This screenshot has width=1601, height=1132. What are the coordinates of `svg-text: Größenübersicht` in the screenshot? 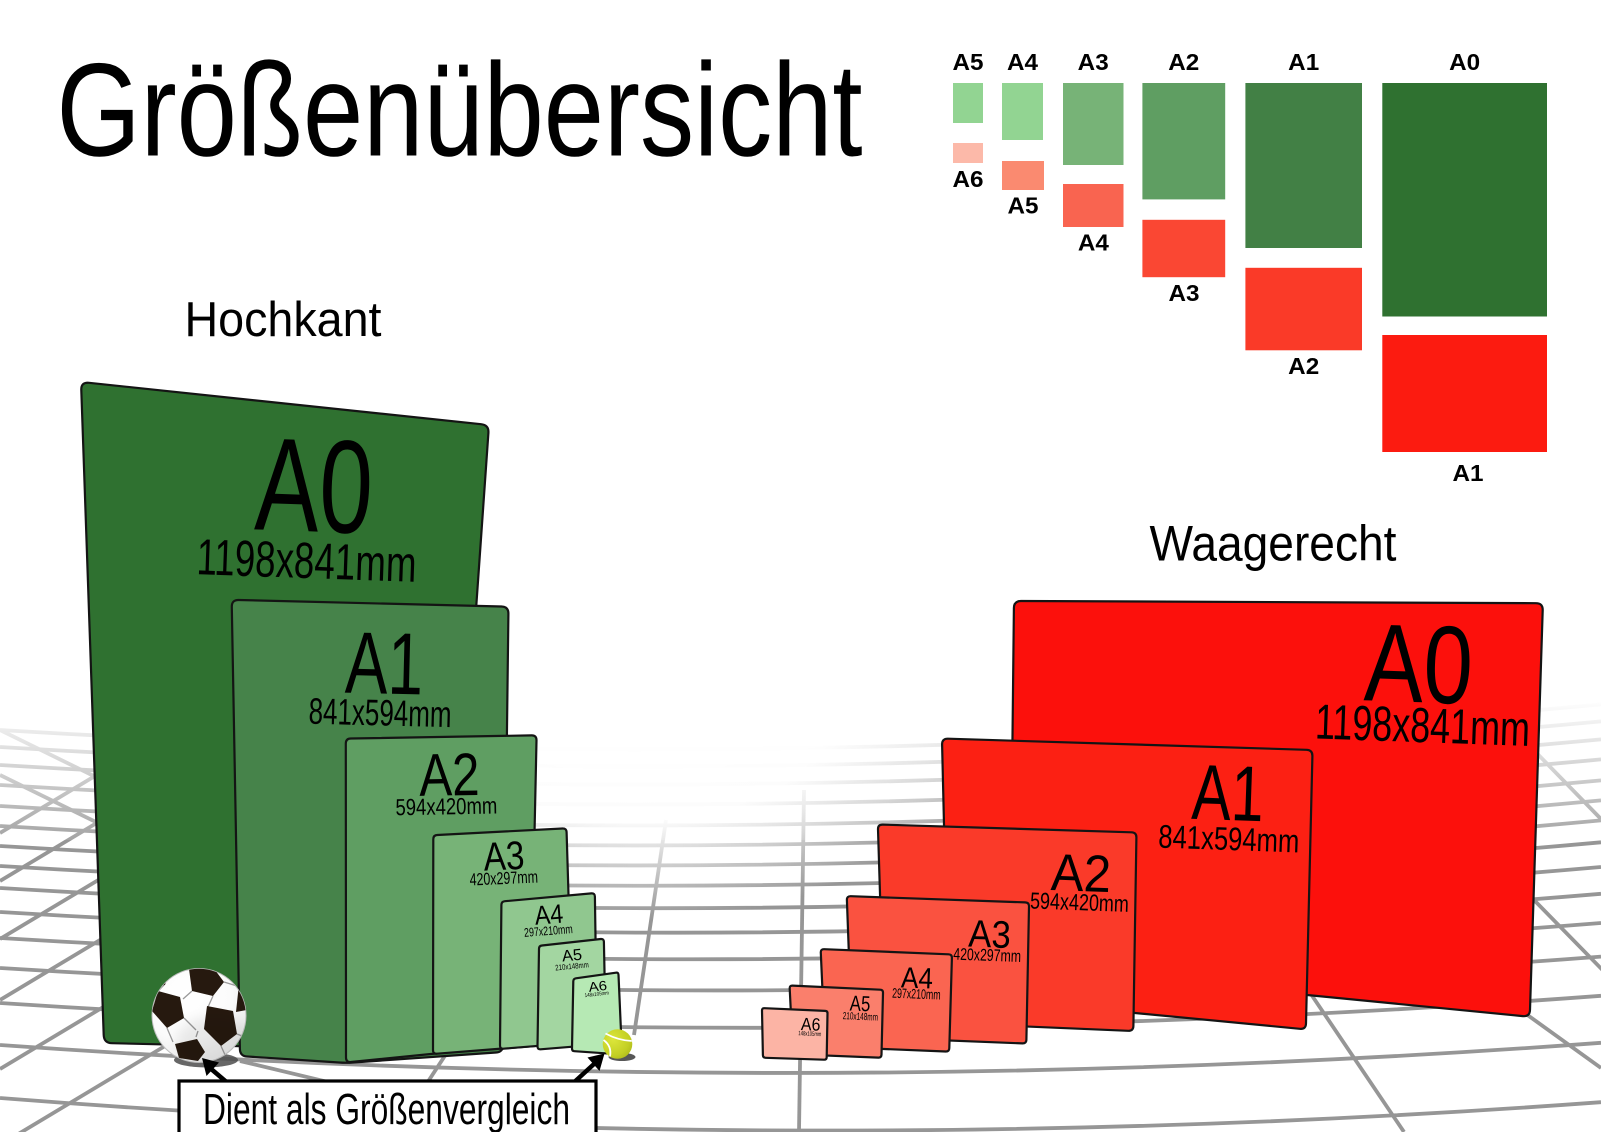 It's located at (460, 111).